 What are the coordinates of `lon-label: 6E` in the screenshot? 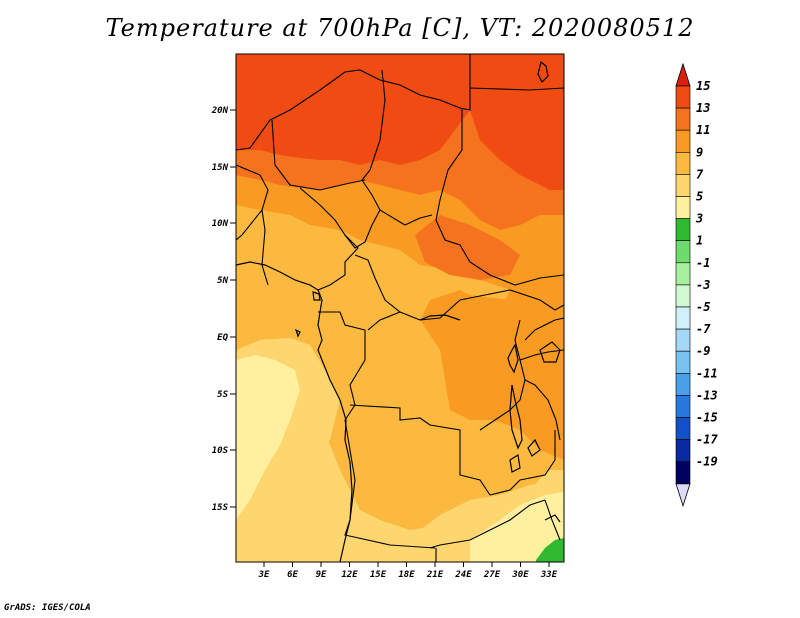 It's located at (292, 575).